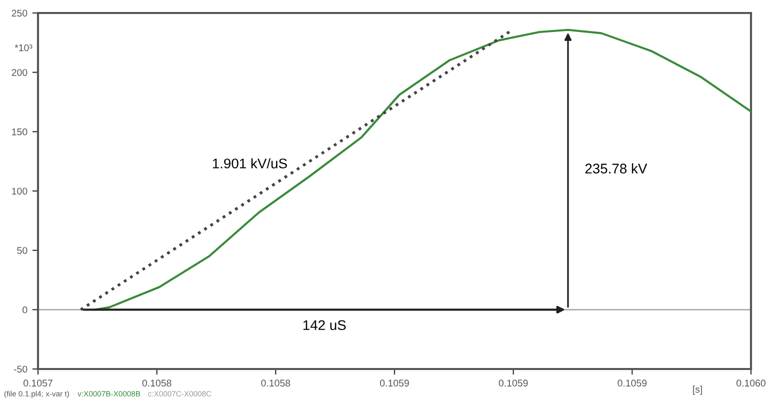 Image resolution: width=771 pixels, height=401 pixels. I want to click on y-axis-title: *10³, so click(23, 48).